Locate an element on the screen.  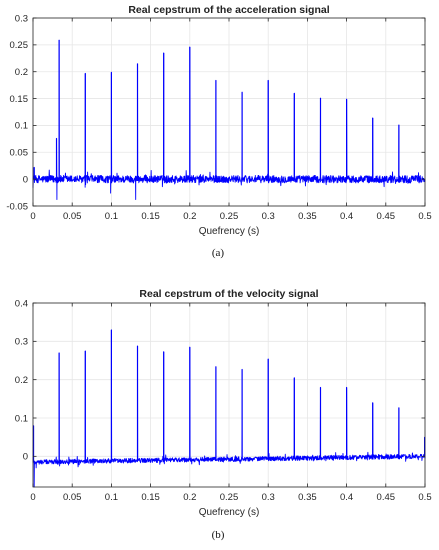
y-tick-label: 0.25 is located at coordinates (19, 45).